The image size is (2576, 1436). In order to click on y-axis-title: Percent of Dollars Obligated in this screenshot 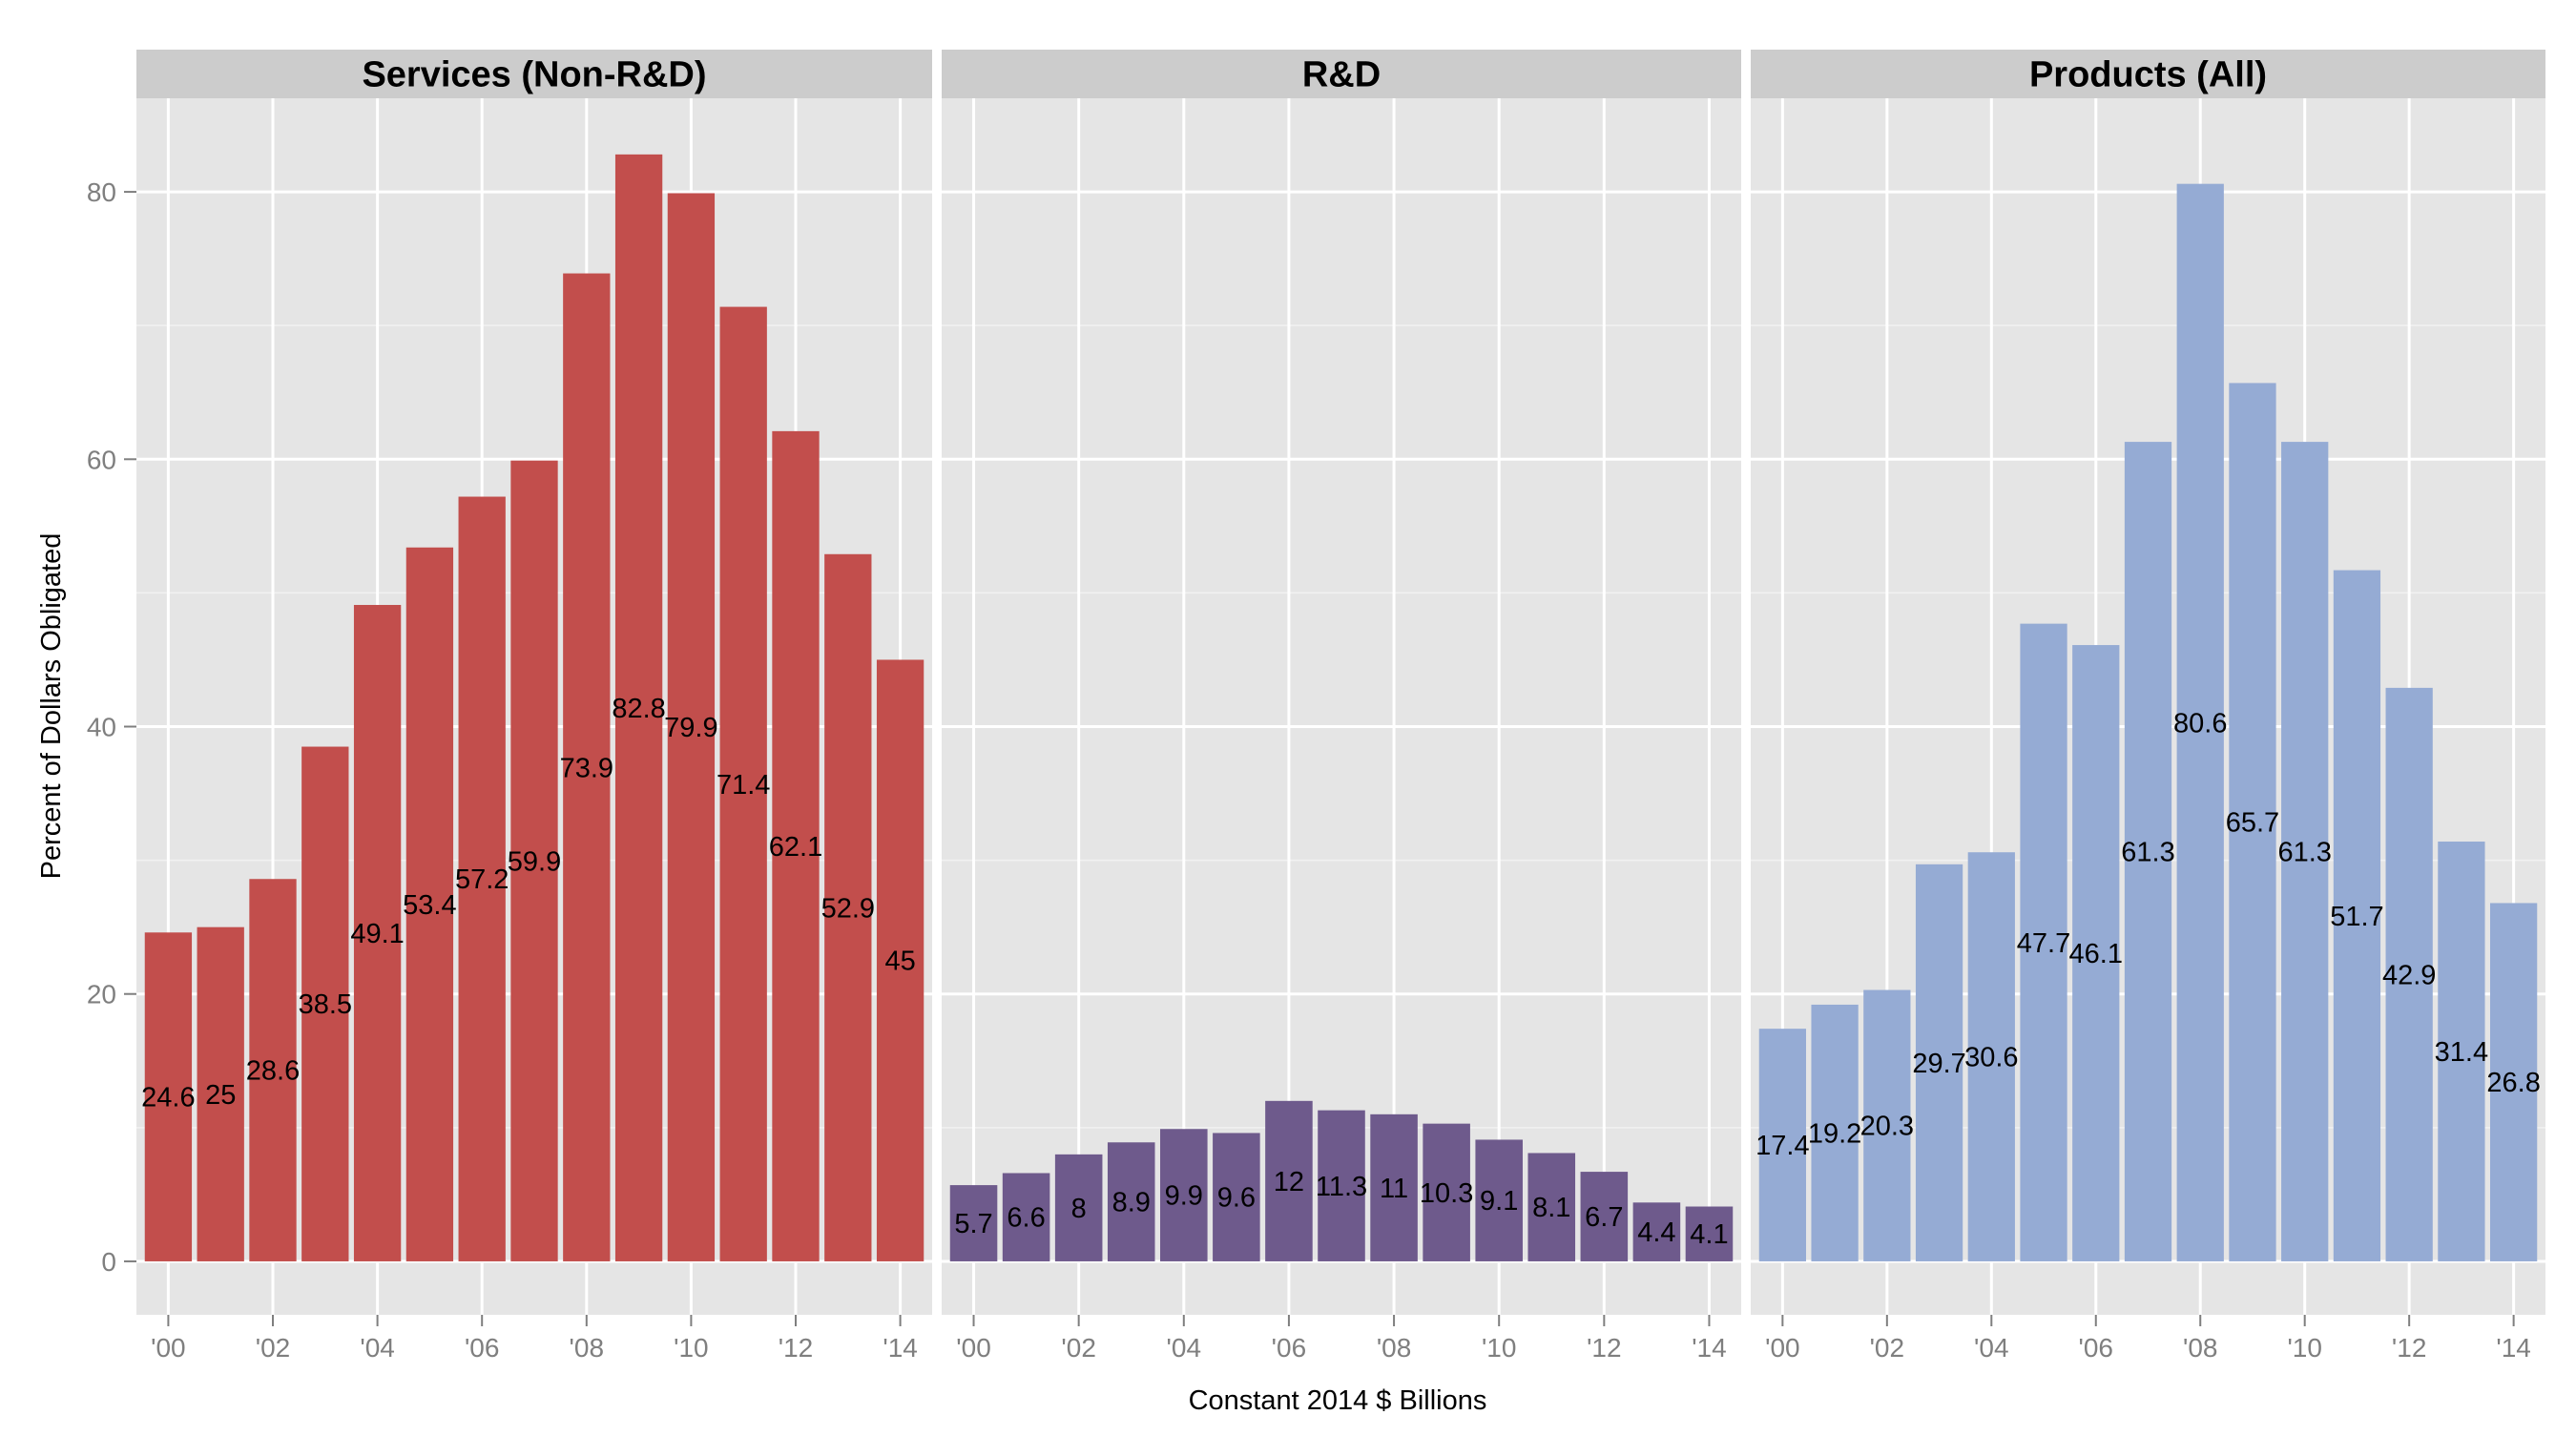, I will do `click(51, 706)`.